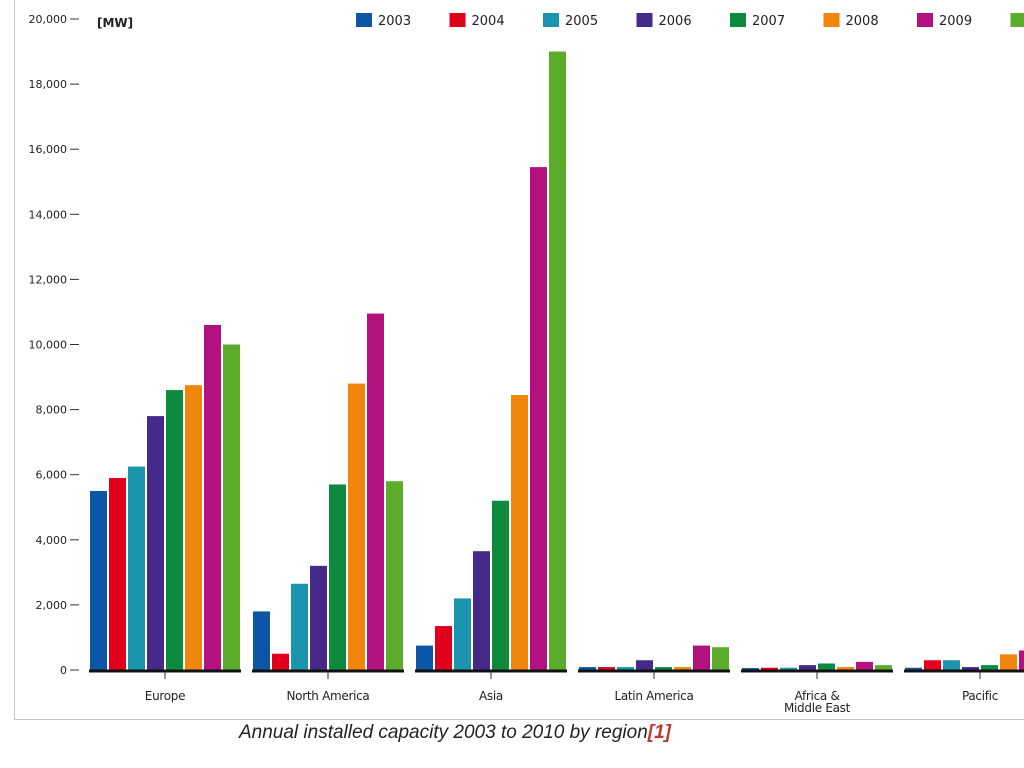 This screenshot has width=1024, height=768. I want to click on legend-label: 2007, so click(768, 21).